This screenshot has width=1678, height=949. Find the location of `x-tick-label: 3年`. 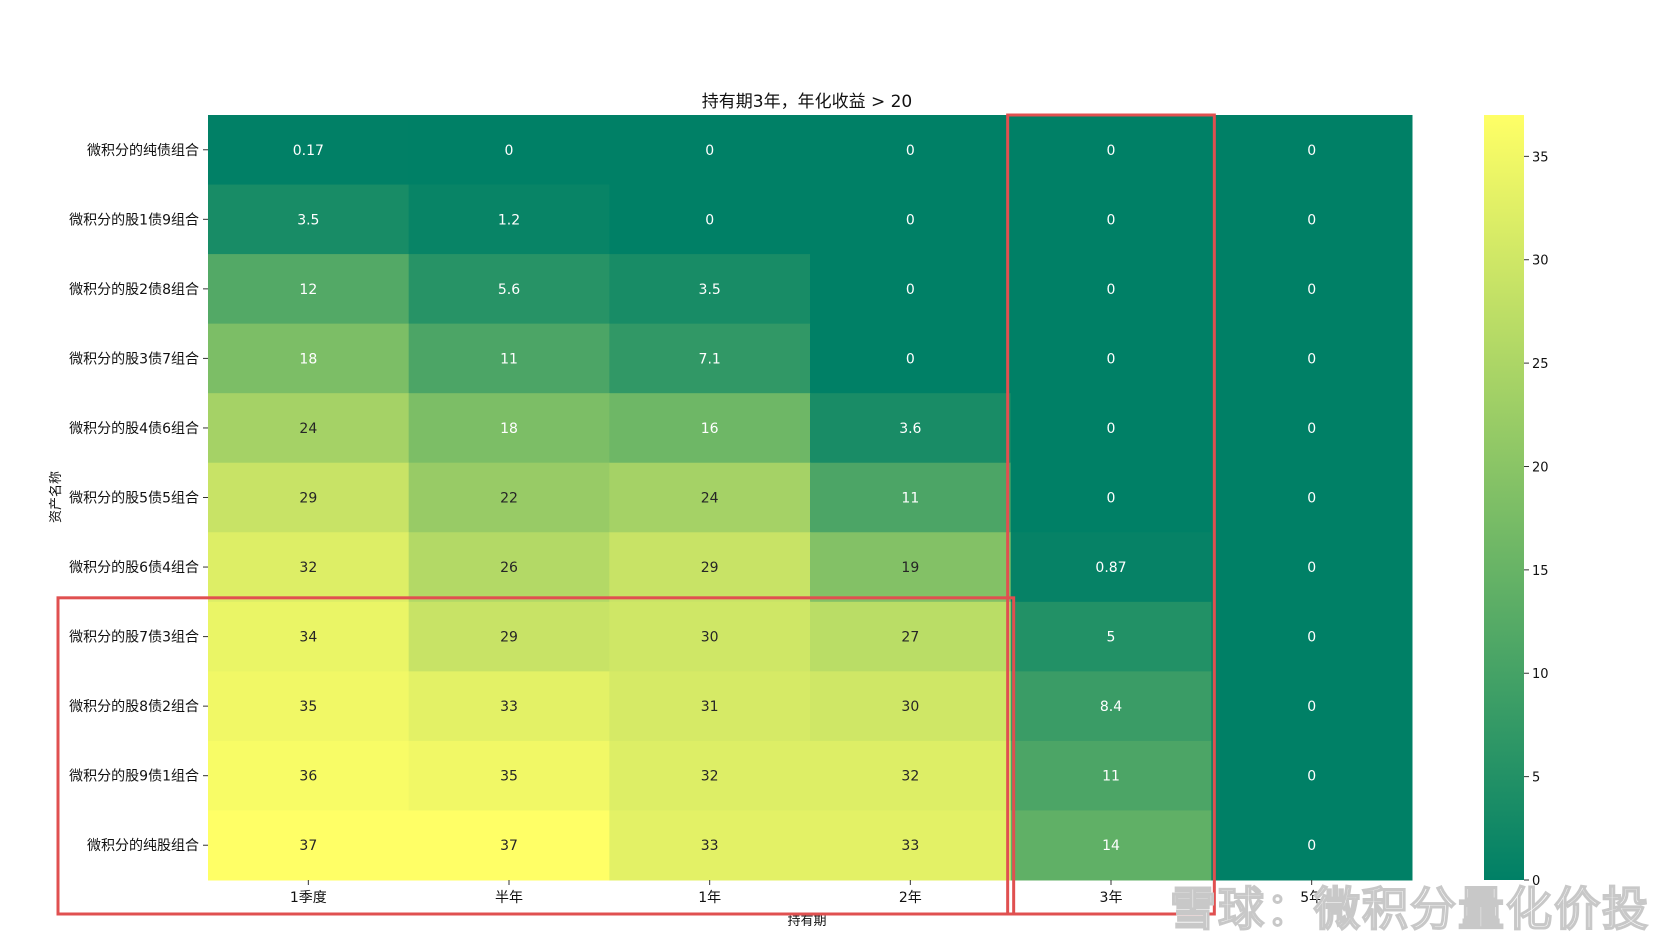

x-tick-label: 3年 is located at coordinates (1111, 898).